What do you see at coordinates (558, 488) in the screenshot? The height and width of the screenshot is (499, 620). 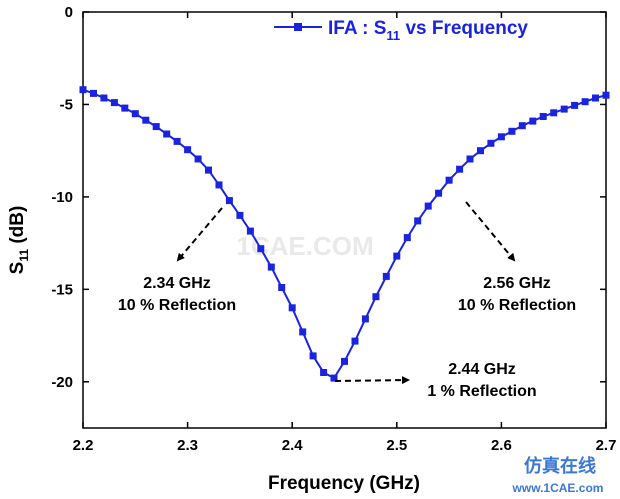 I see `watermark-url: www.1CAE.com` at bounding box center [558, 488].